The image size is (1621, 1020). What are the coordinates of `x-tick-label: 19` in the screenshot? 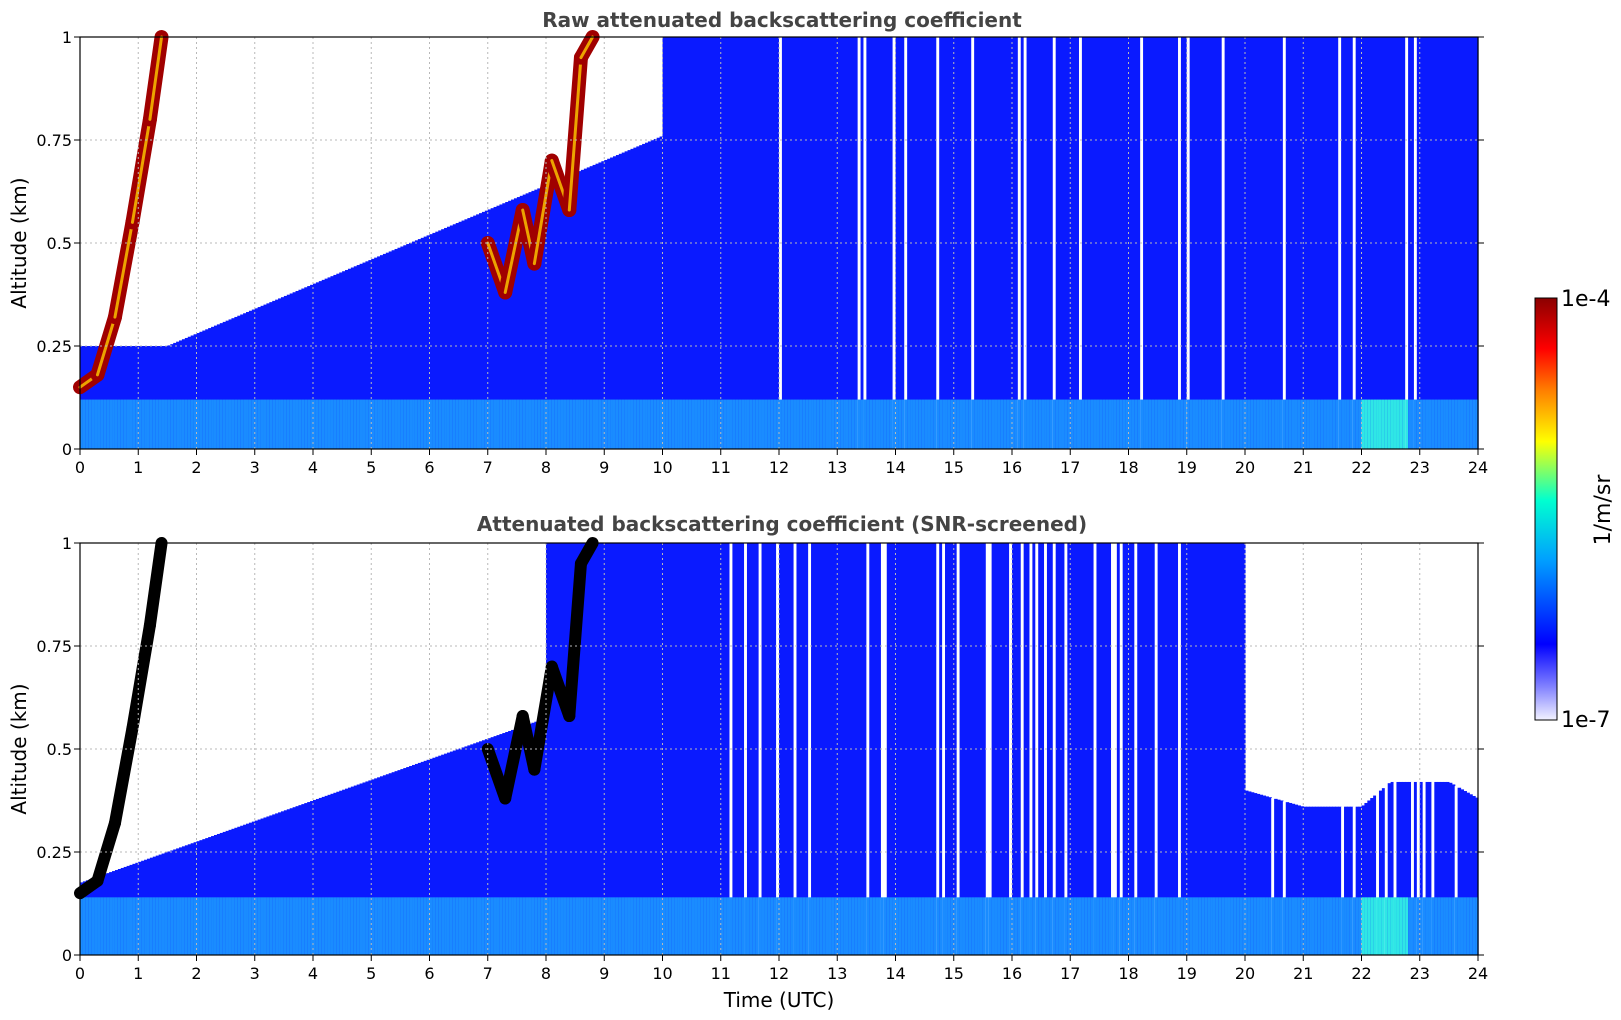 It's located at (1187, 467).